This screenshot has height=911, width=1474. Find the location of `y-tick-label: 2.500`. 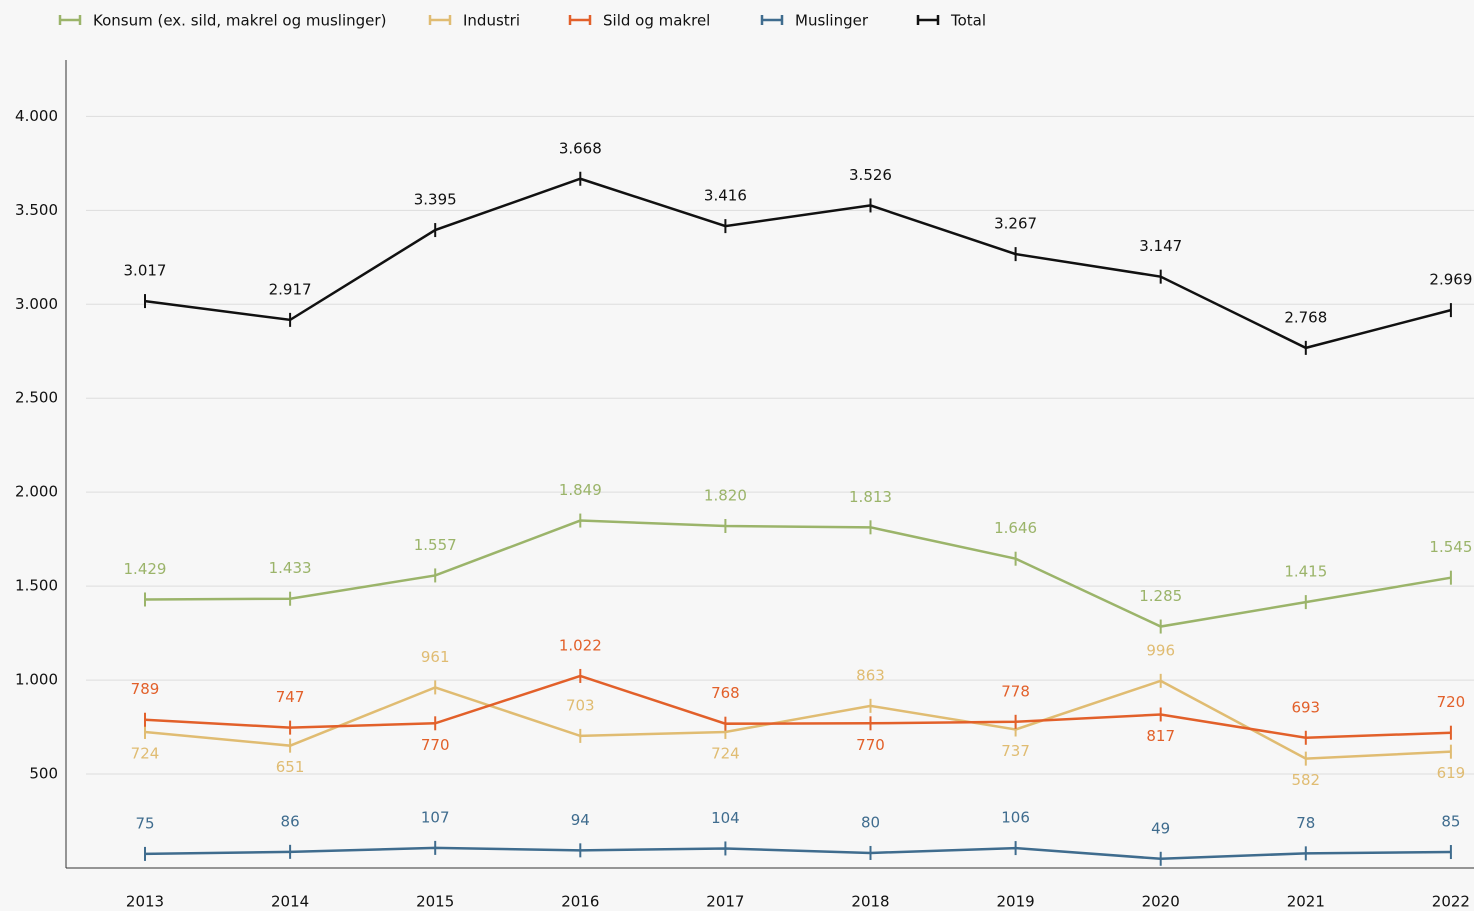

y-tick-label: 2.500 is located at coordinates (36, 398).